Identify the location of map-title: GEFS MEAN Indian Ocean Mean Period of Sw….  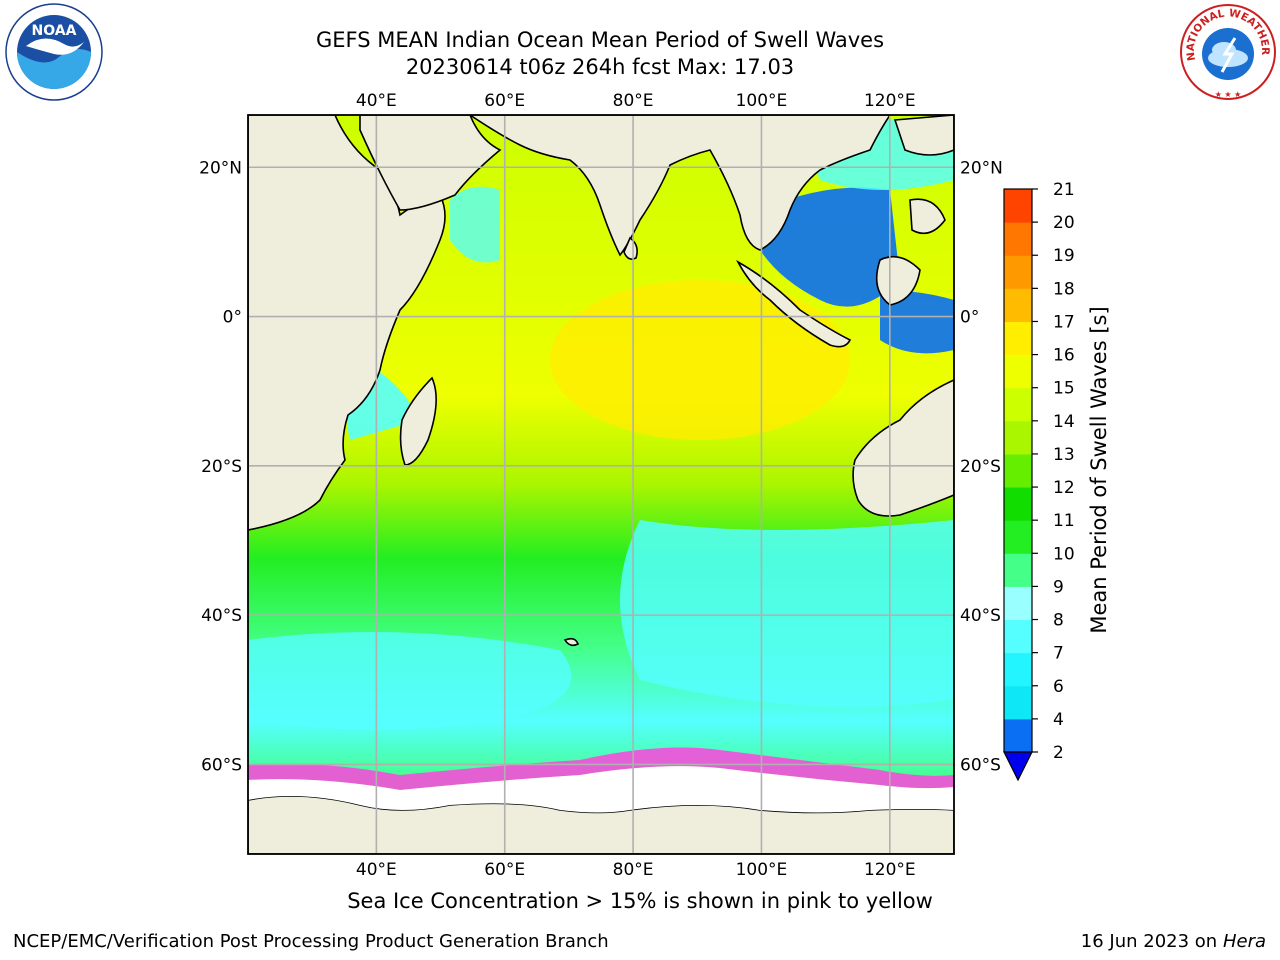
(600, 40).